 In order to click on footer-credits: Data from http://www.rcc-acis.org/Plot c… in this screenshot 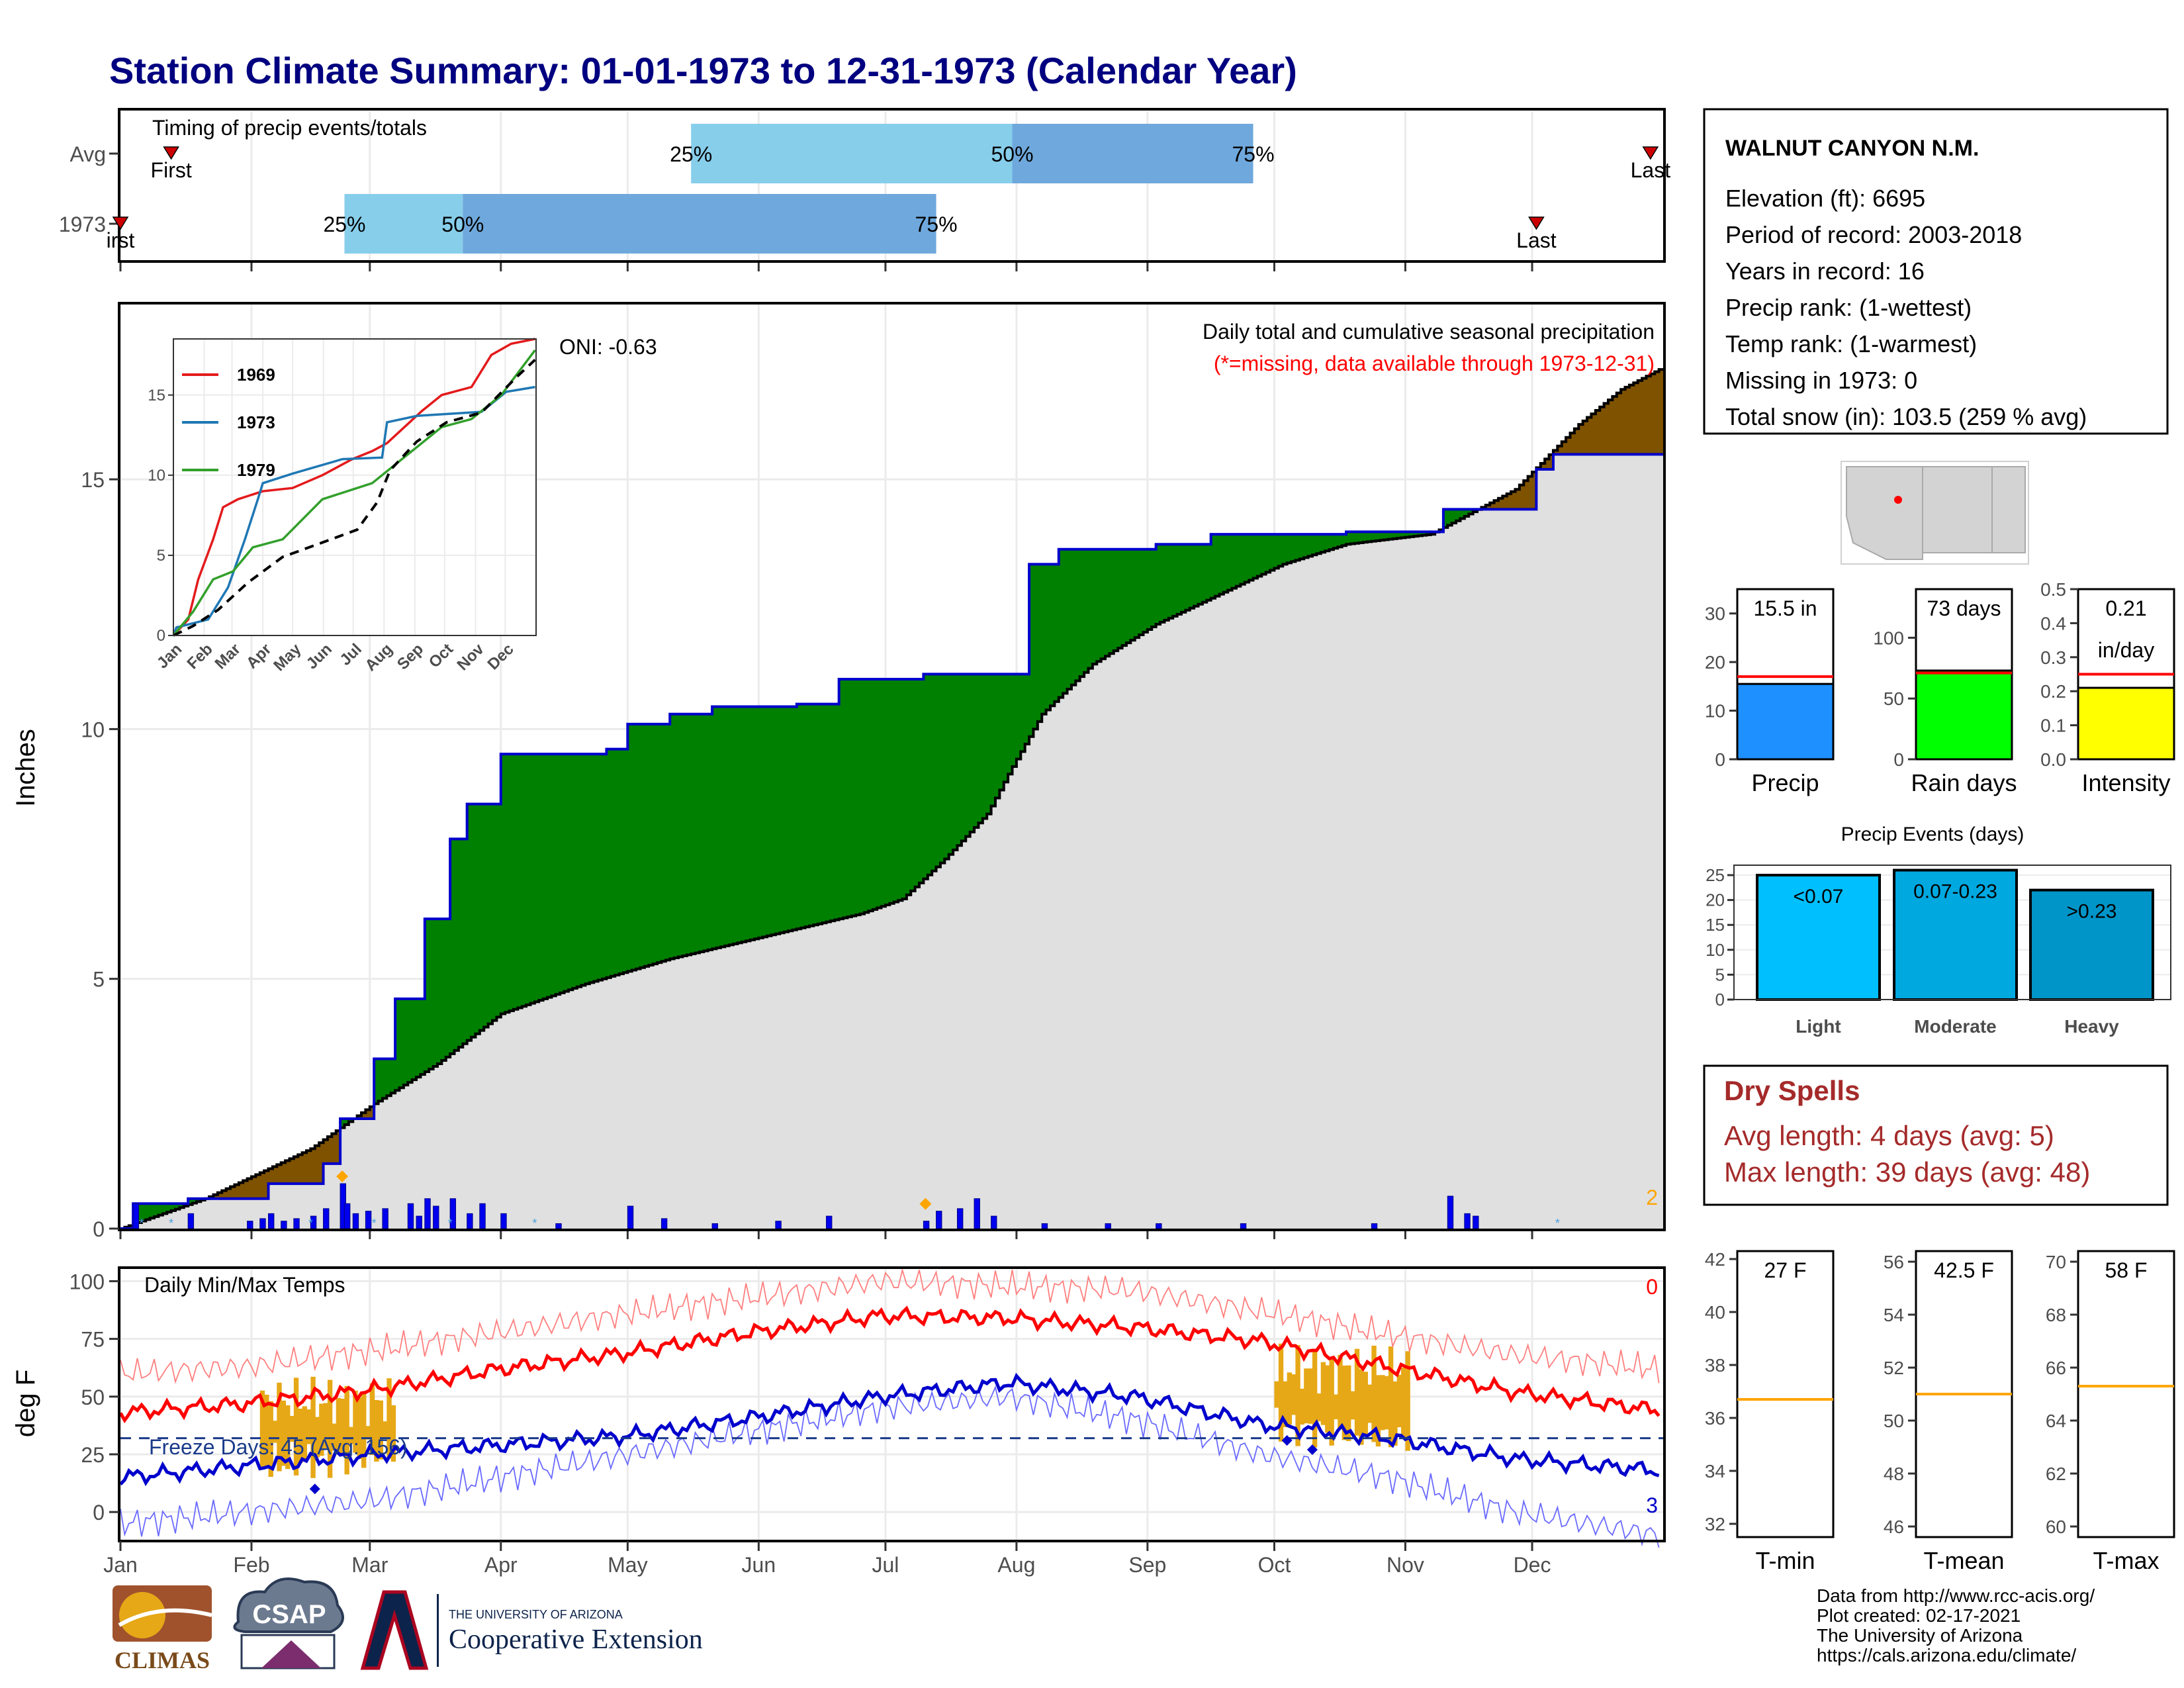, I will do `click(1956, 1625)`.